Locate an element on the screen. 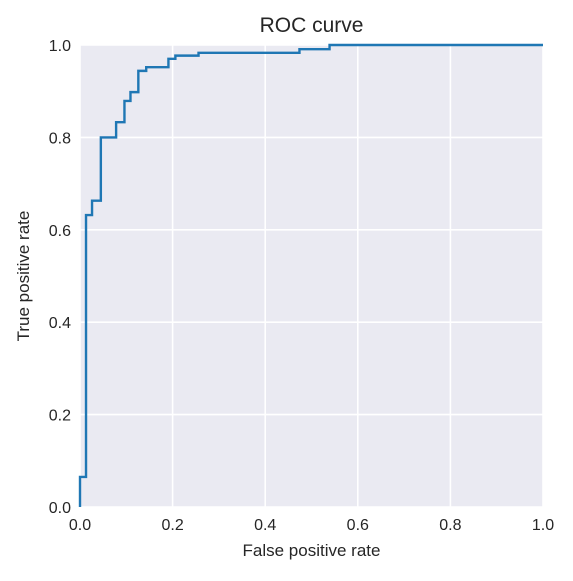 This screenshot has width=573, height=581. x-tick-label-5: 1.0 is located at coordinates (543, 525).